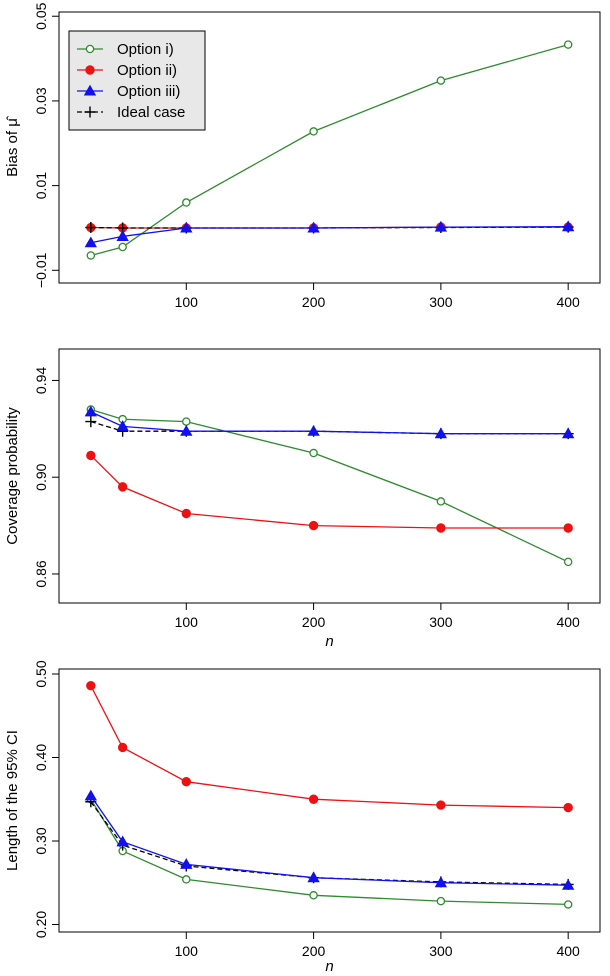 This screenshot has width=610, height=976. I want to click on legend-label: Option ii), so click(147, 70).